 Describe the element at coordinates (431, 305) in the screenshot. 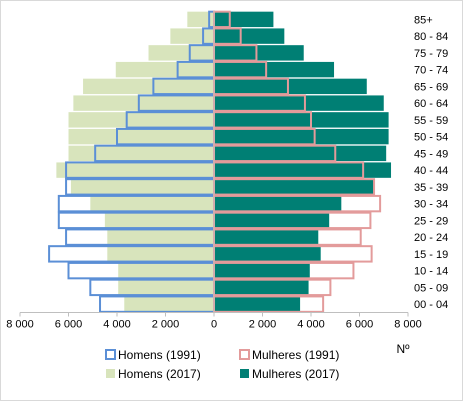

I see `age-group-label: 00 - 04` at that location.